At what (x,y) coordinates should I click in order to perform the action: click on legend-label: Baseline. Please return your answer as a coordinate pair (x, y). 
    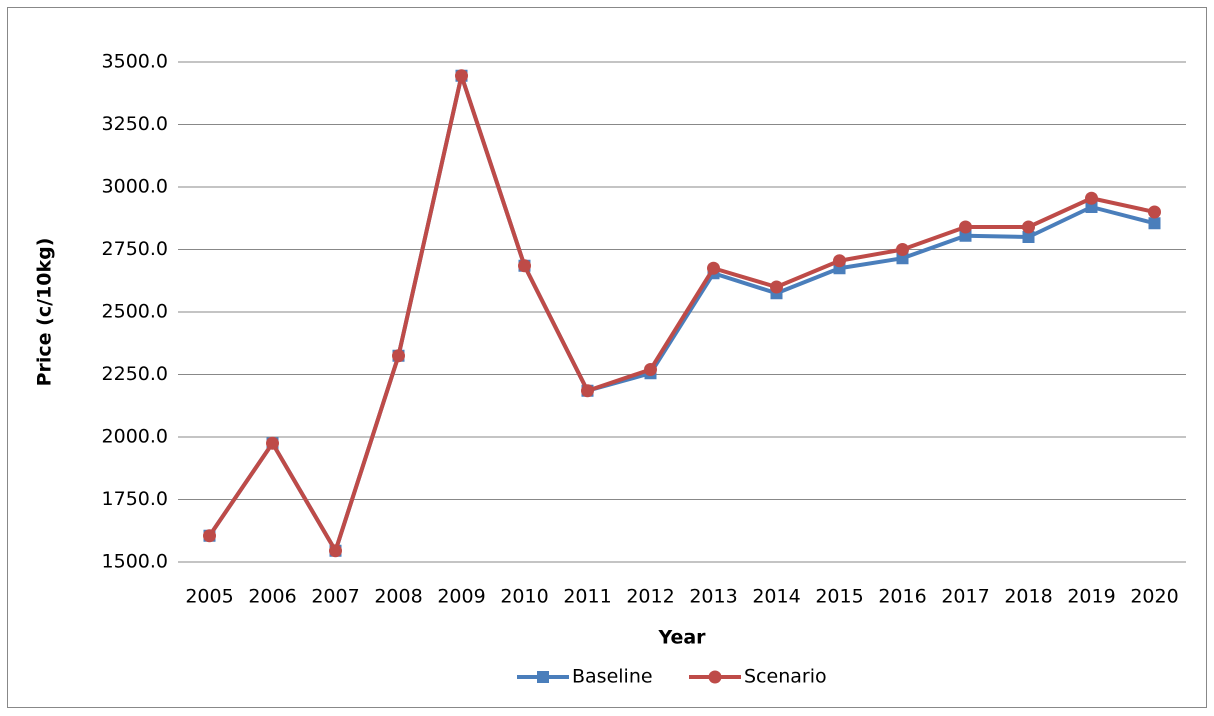
    Looking at the image, I should click on (612, 677).